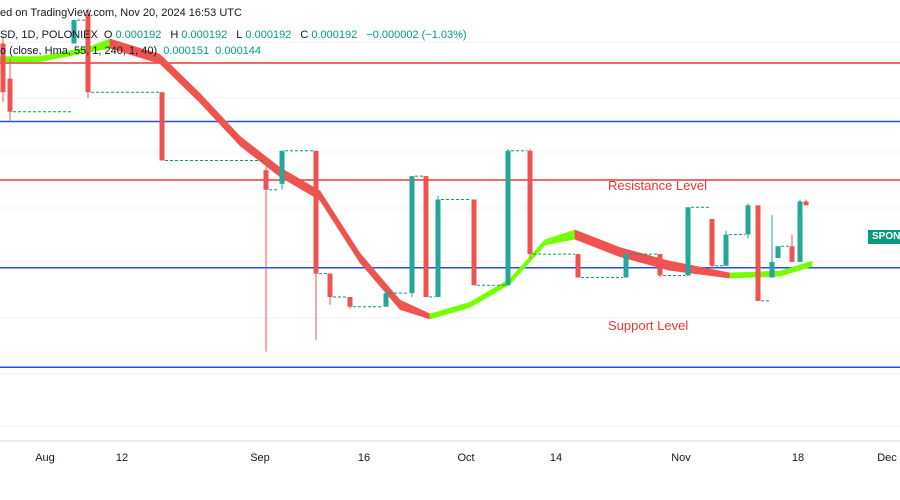 This screenshot has height=500, width=900. I want to click on x-tick-label: Dec, so click(887, 458).